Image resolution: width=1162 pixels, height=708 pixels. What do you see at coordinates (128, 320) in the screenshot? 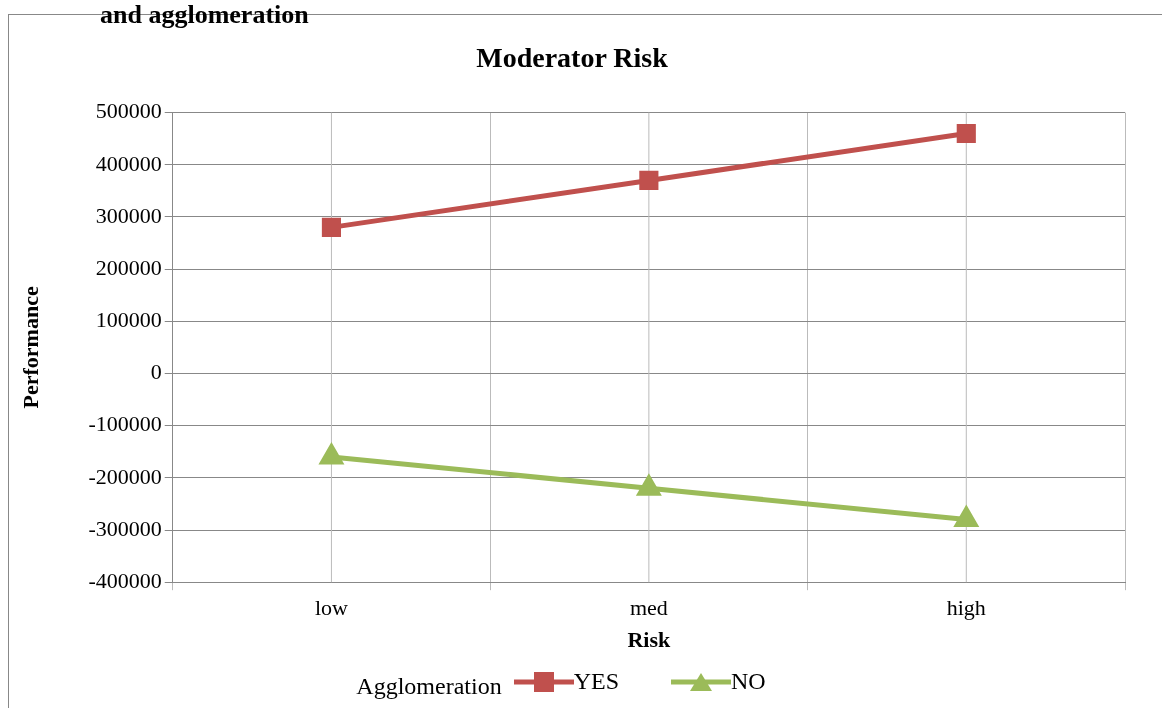
I see `y-tick-label: 100000` at bounding box center [128, 320].